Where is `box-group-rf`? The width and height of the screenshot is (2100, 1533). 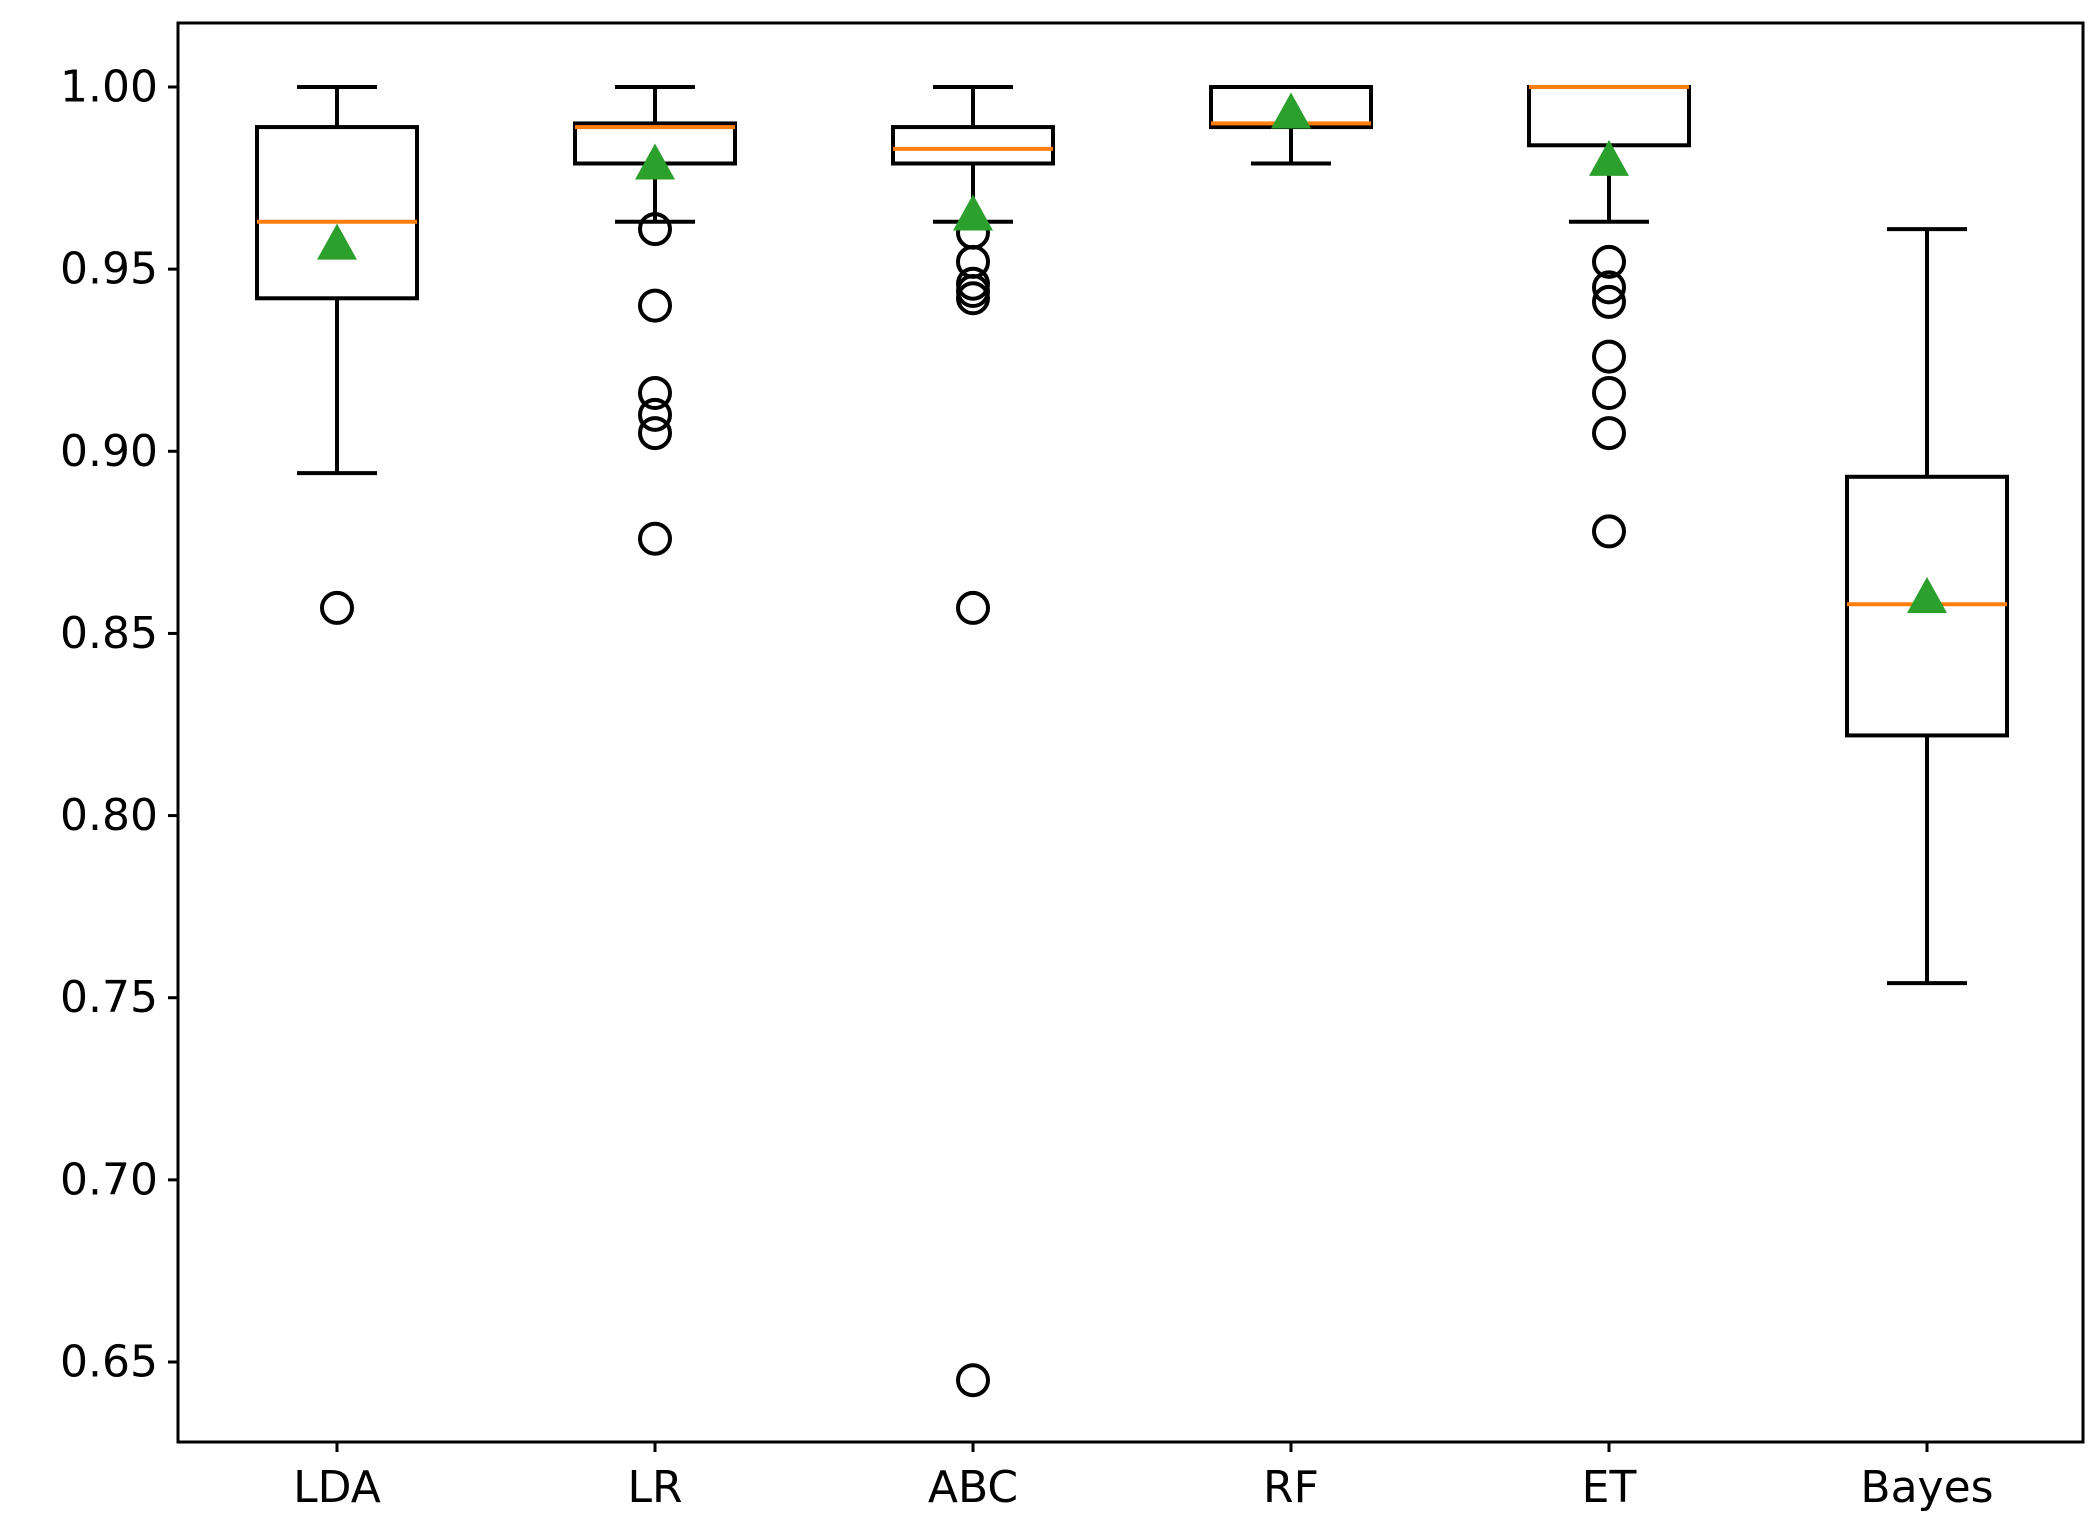 box-group-rf is located at coordinates (1291, 125).